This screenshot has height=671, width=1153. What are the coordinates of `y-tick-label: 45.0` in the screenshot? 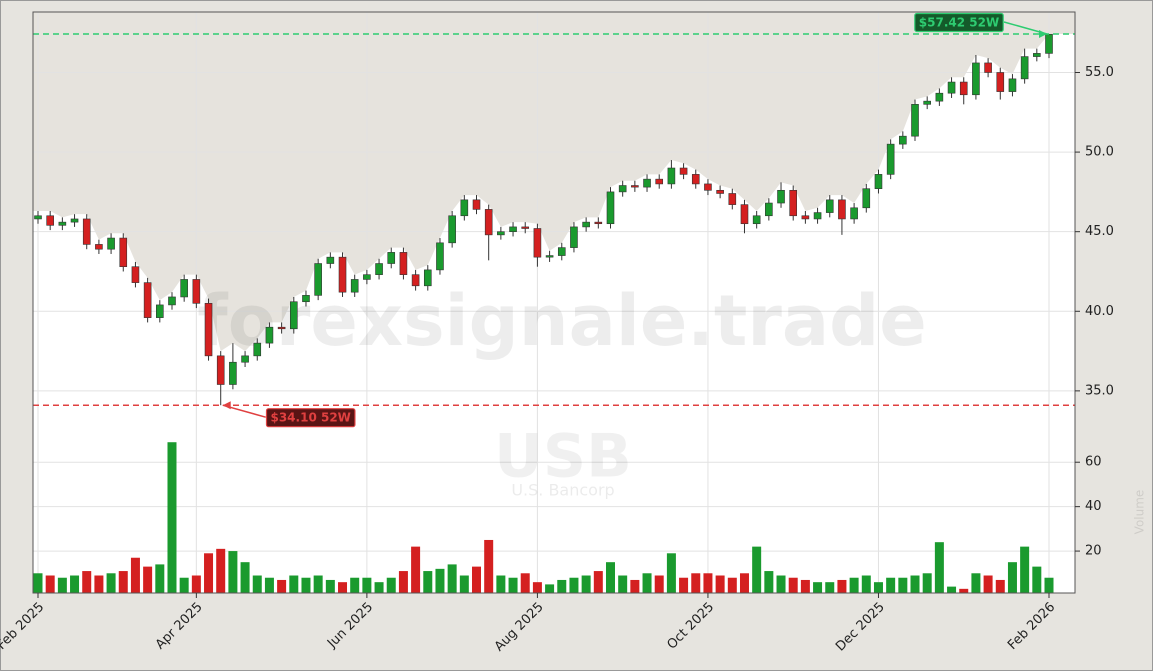 It's located at (1099, 231).